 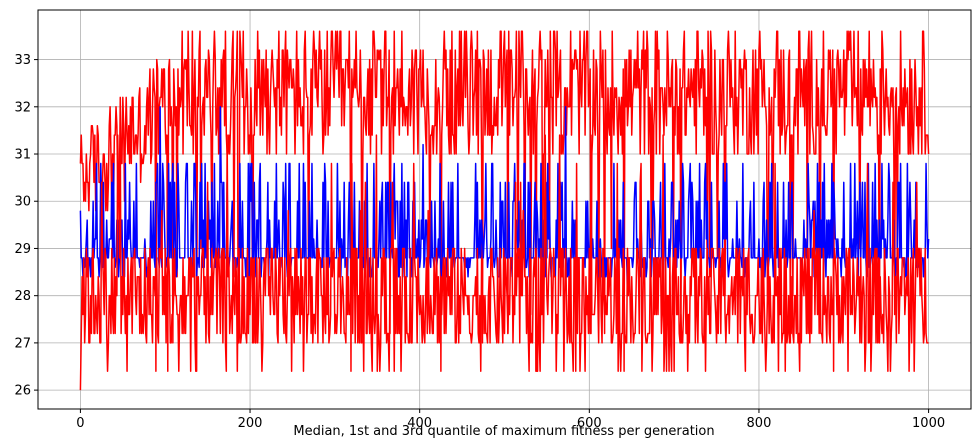 What do you see at coordinates (22, 60) in the screenshot?
I see `y-tick-label: 33` at bounding box center [22, 60].